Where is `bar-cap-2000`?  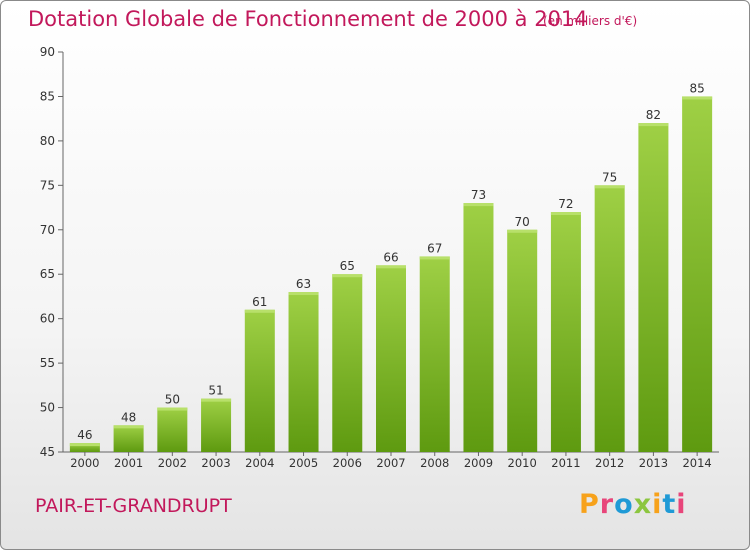 bar-cap-2000 is located at coordinates (84, 445).